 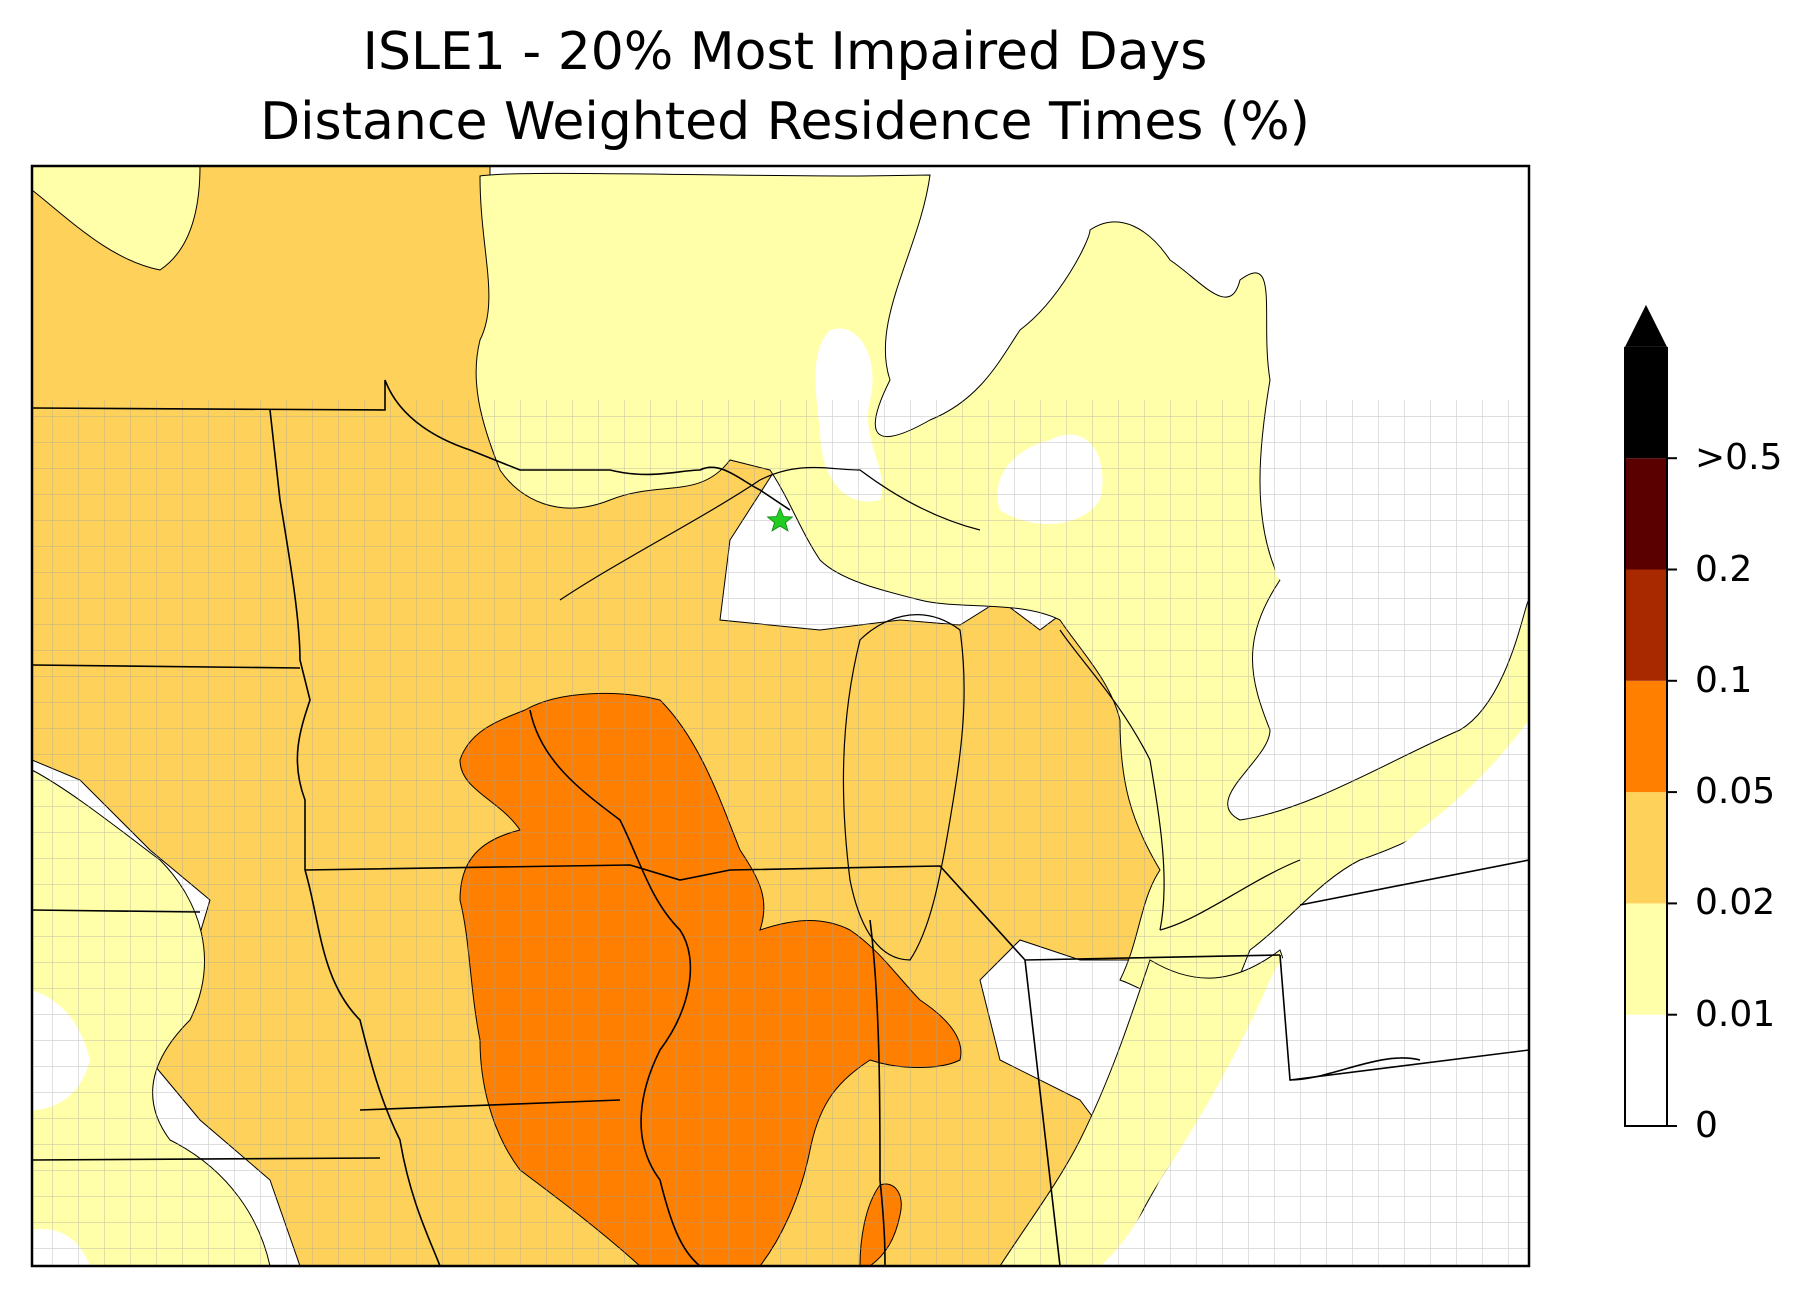 I want to click on colorbar-extend-arrow, so click(x=1646, y=325).